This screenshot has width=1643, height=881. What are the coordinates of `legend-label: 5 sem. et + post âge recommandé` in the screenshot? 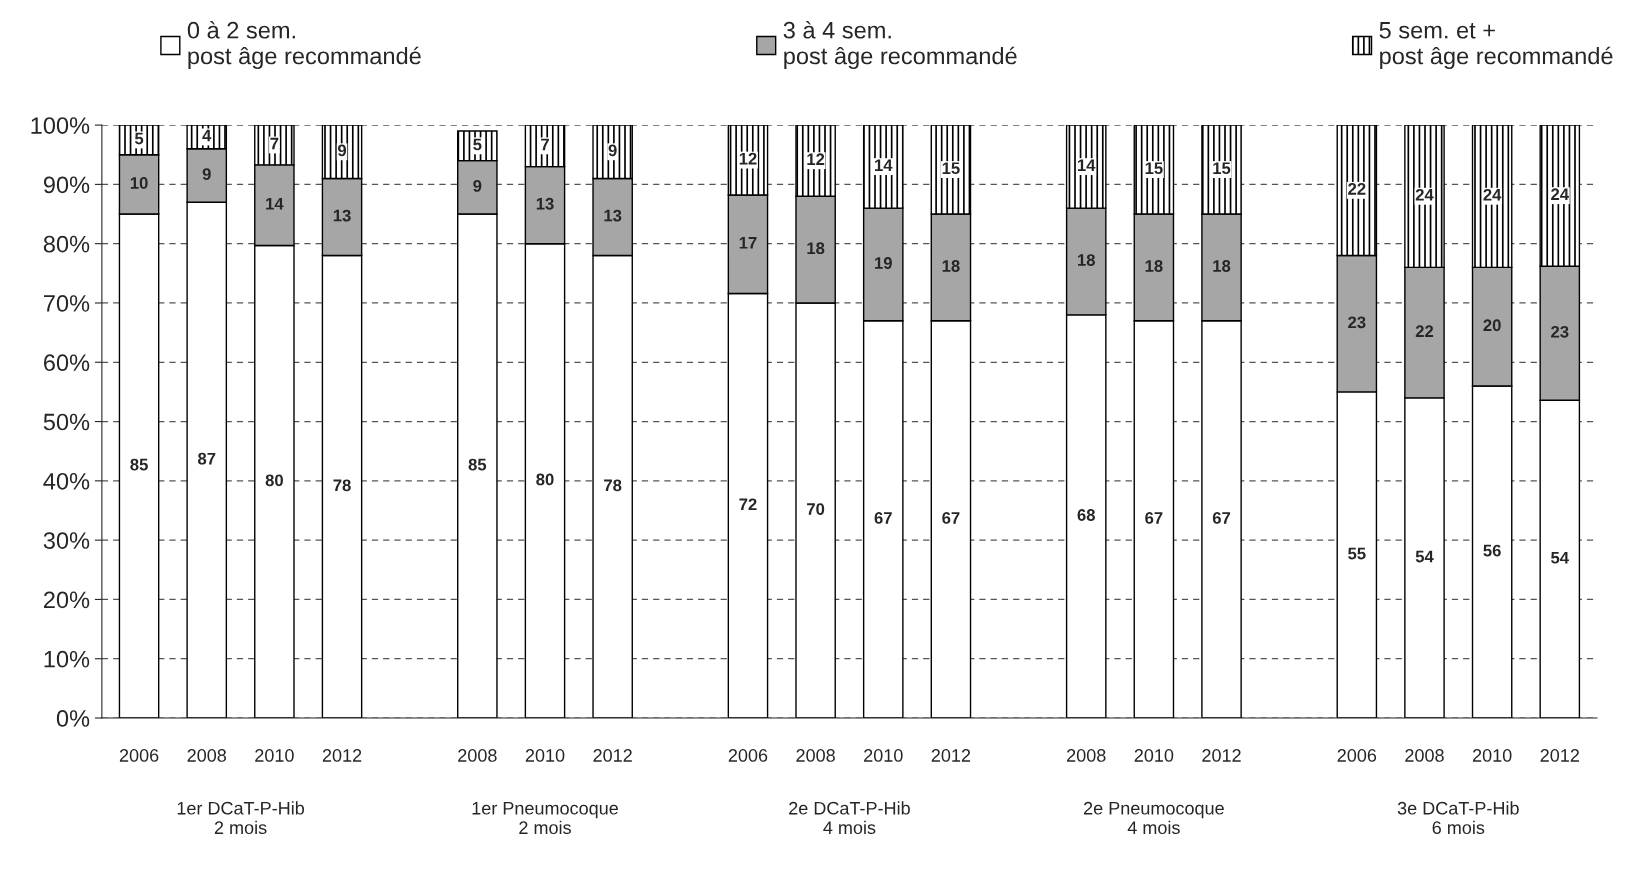 It's located at (1496, 46).